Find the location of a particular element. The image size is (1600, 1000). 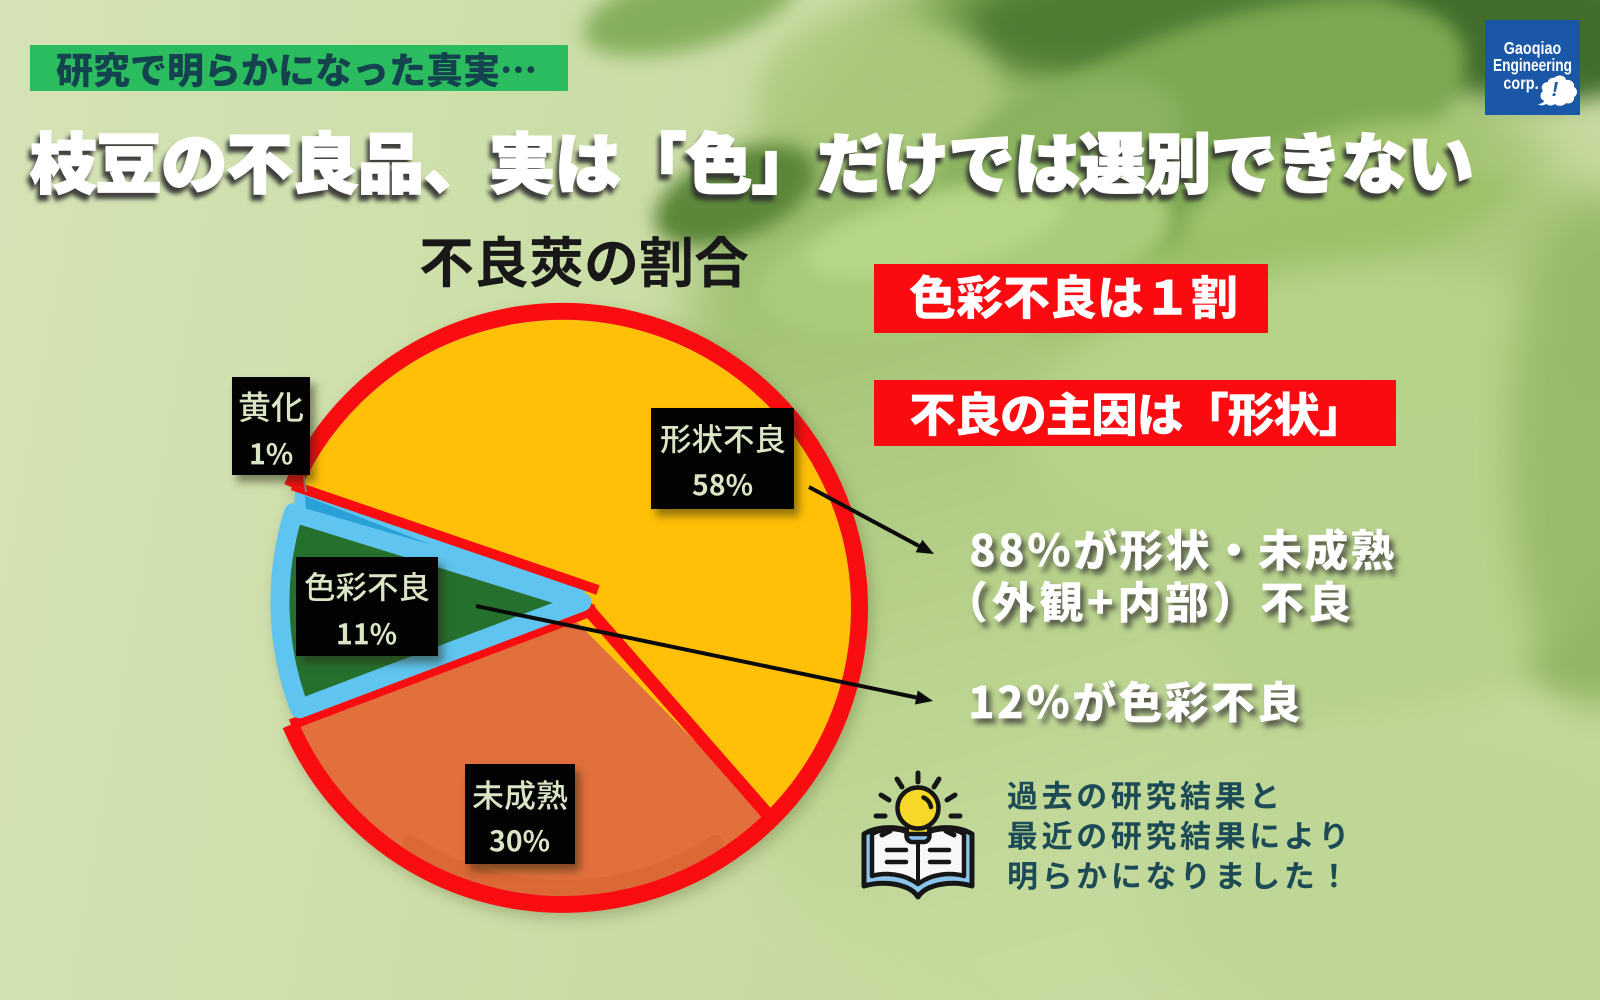

svg-text: corp. is located at coordinates (1520, 84).